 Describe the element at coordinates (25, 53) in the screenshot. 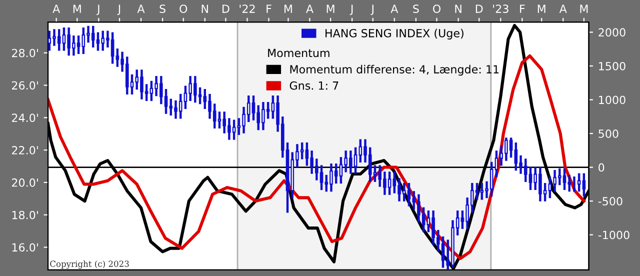

I see `y-tick-label: 28.0'` at that location.